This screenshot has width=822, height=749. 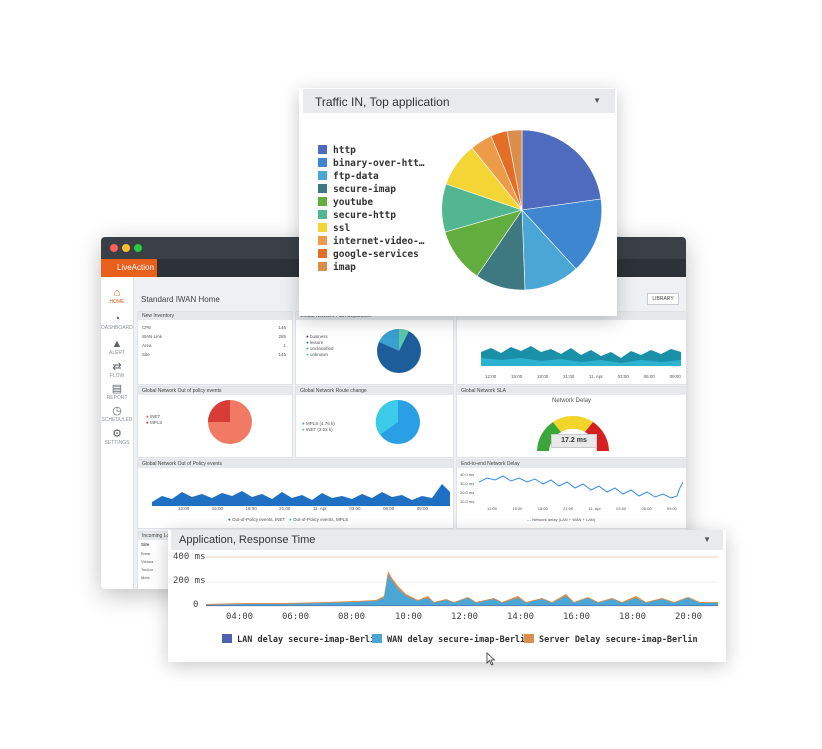 I want to click on legend-item-http: http, so click(x=337, y=150).